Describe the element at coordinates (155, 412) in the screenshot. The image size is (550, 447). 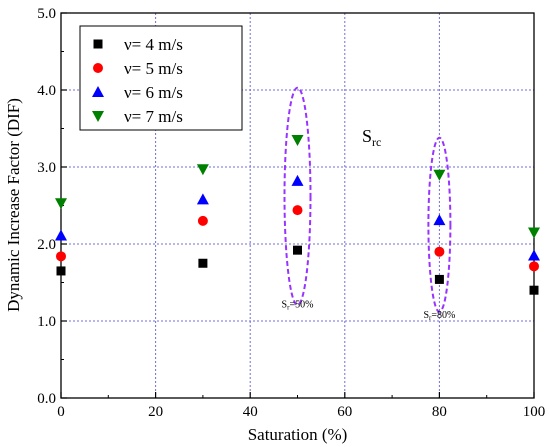
I see `x-tick-label: 20` at that location.